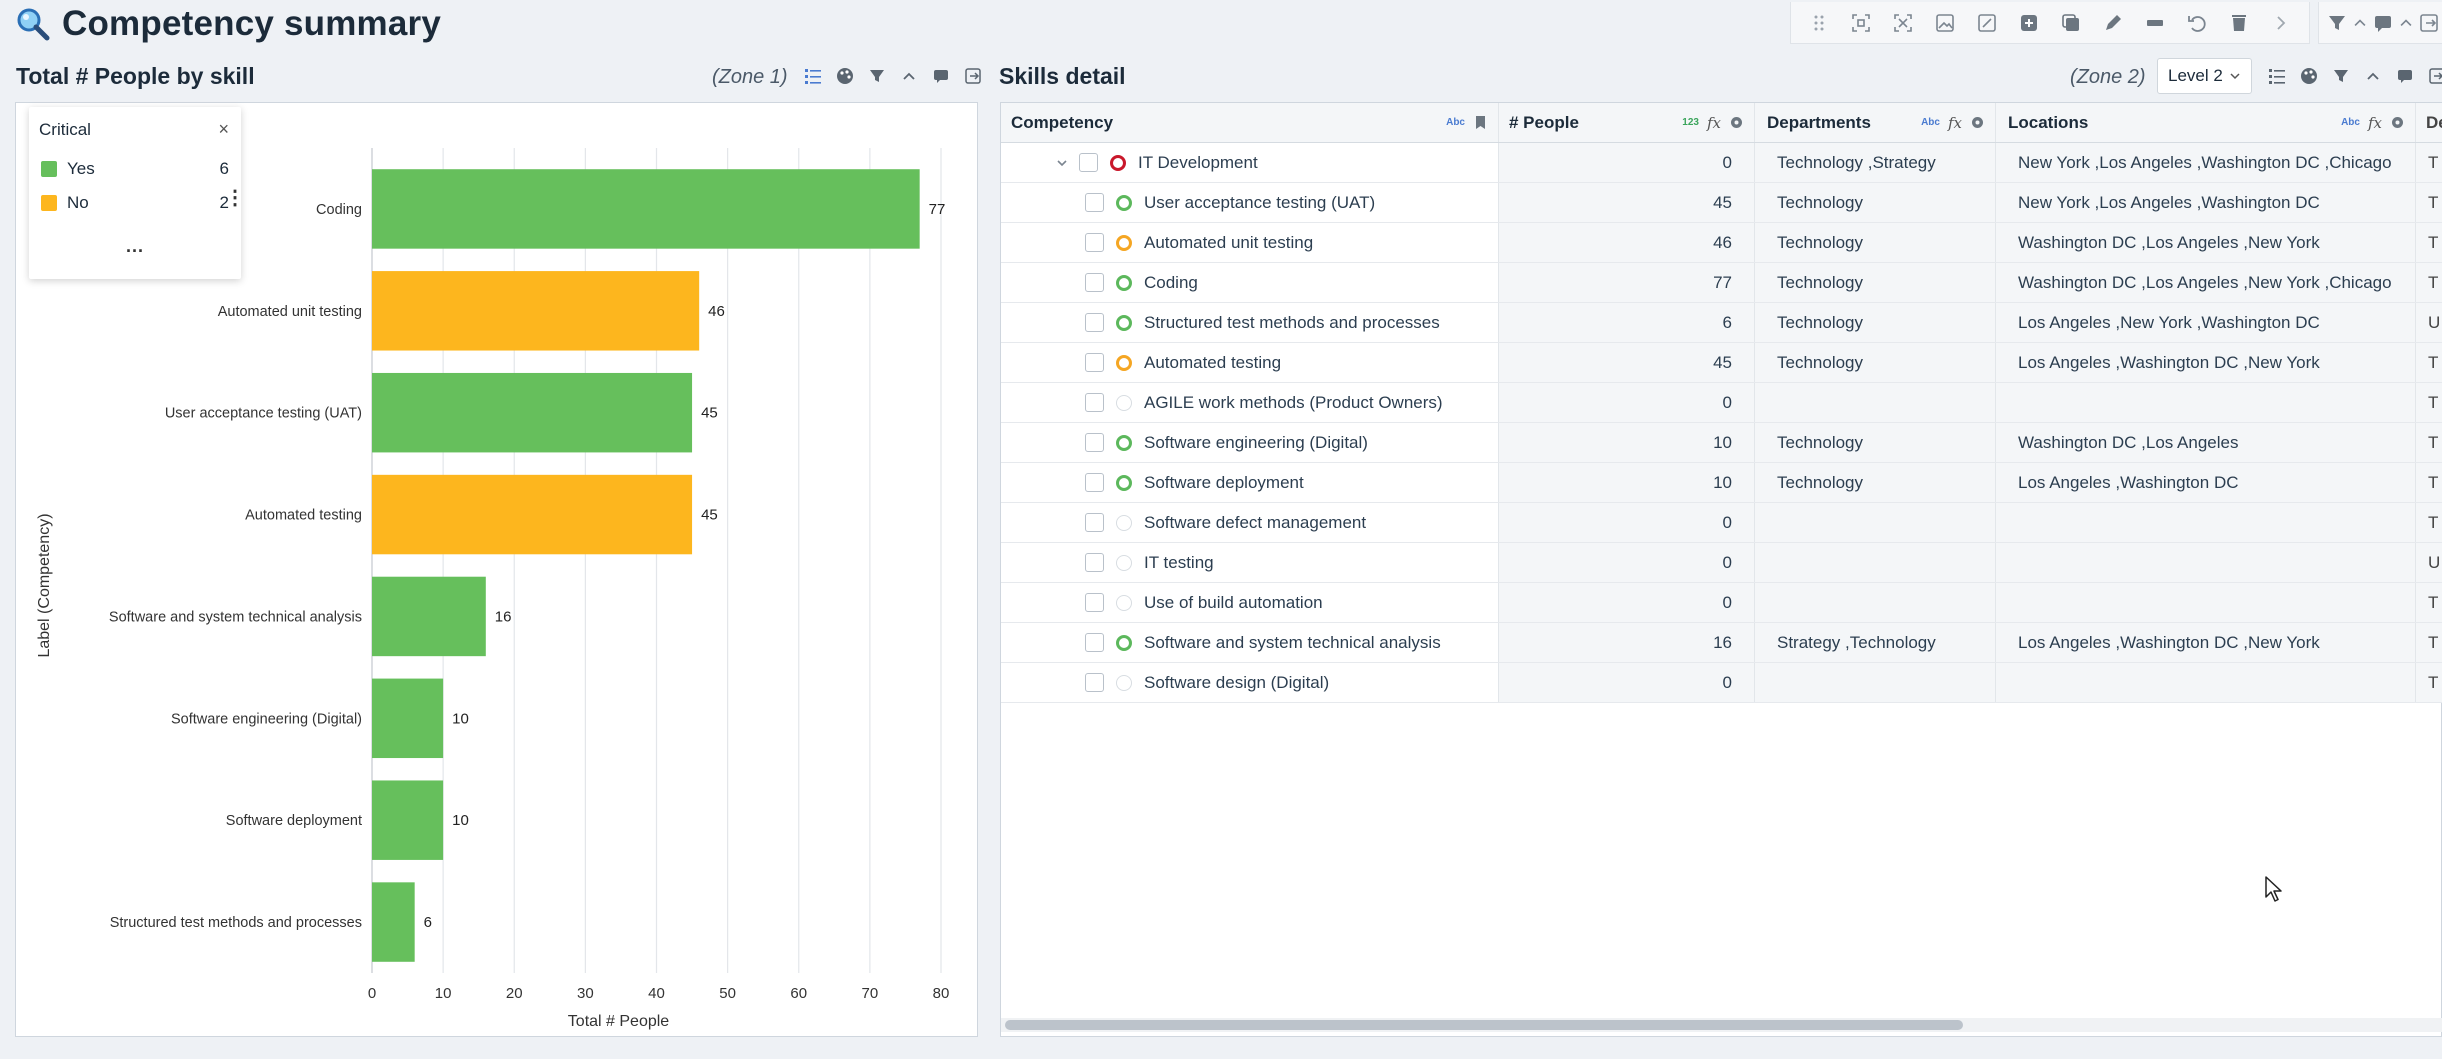  What do you see at coordinates (1480, 122) in the screenshot?
I see `bookmark-icon` at bounding box center [1480, 122].